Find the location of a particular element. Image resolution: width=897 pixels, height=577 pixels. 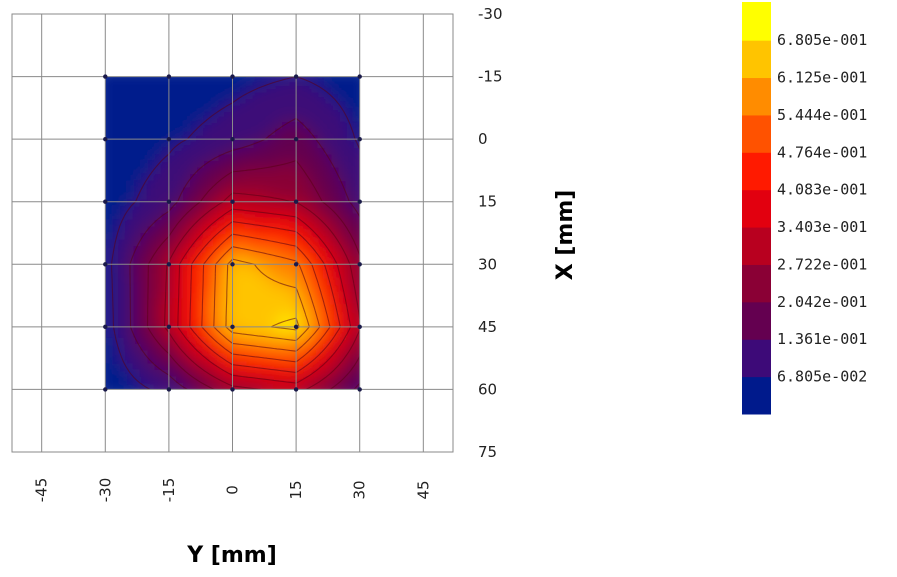

x-axis-ticks: -45 -30 -15 0 15 30 45 is located at coordinates (233, 490).